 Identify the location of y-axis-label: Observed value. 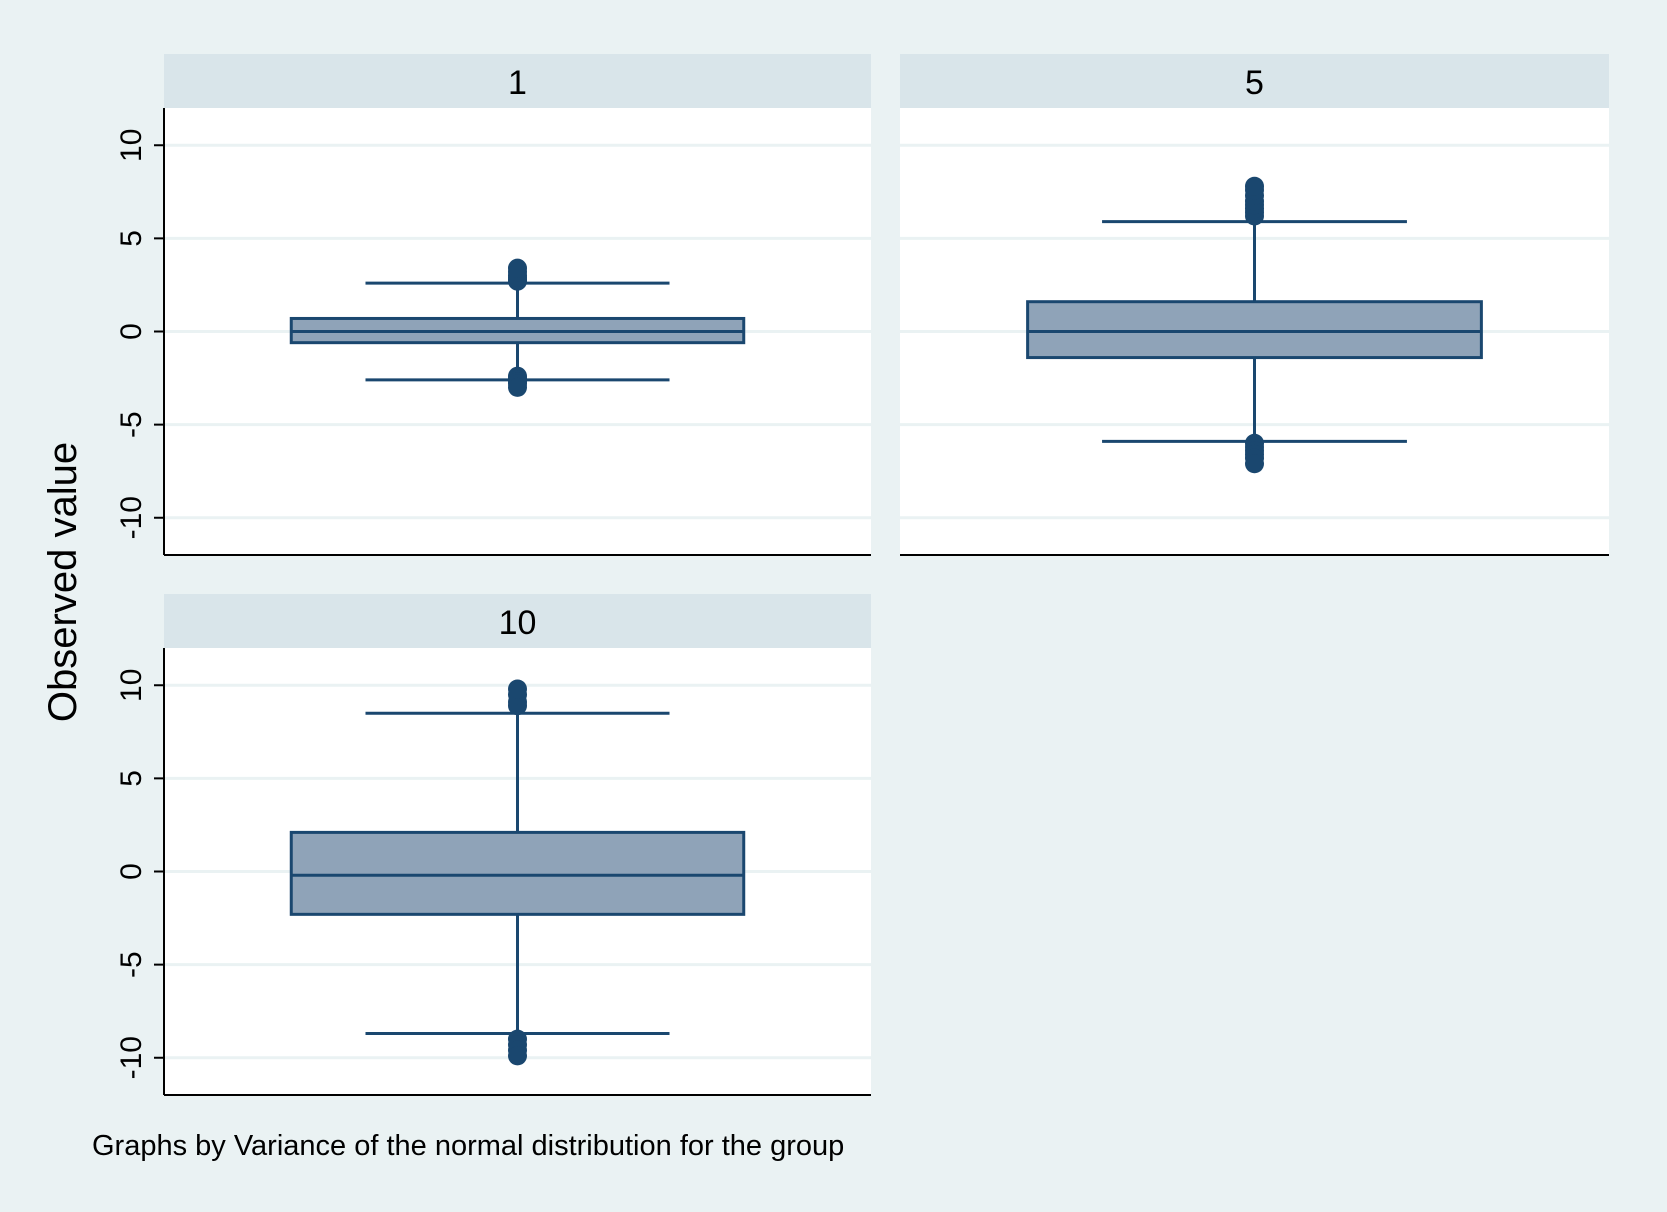
(63, 582).